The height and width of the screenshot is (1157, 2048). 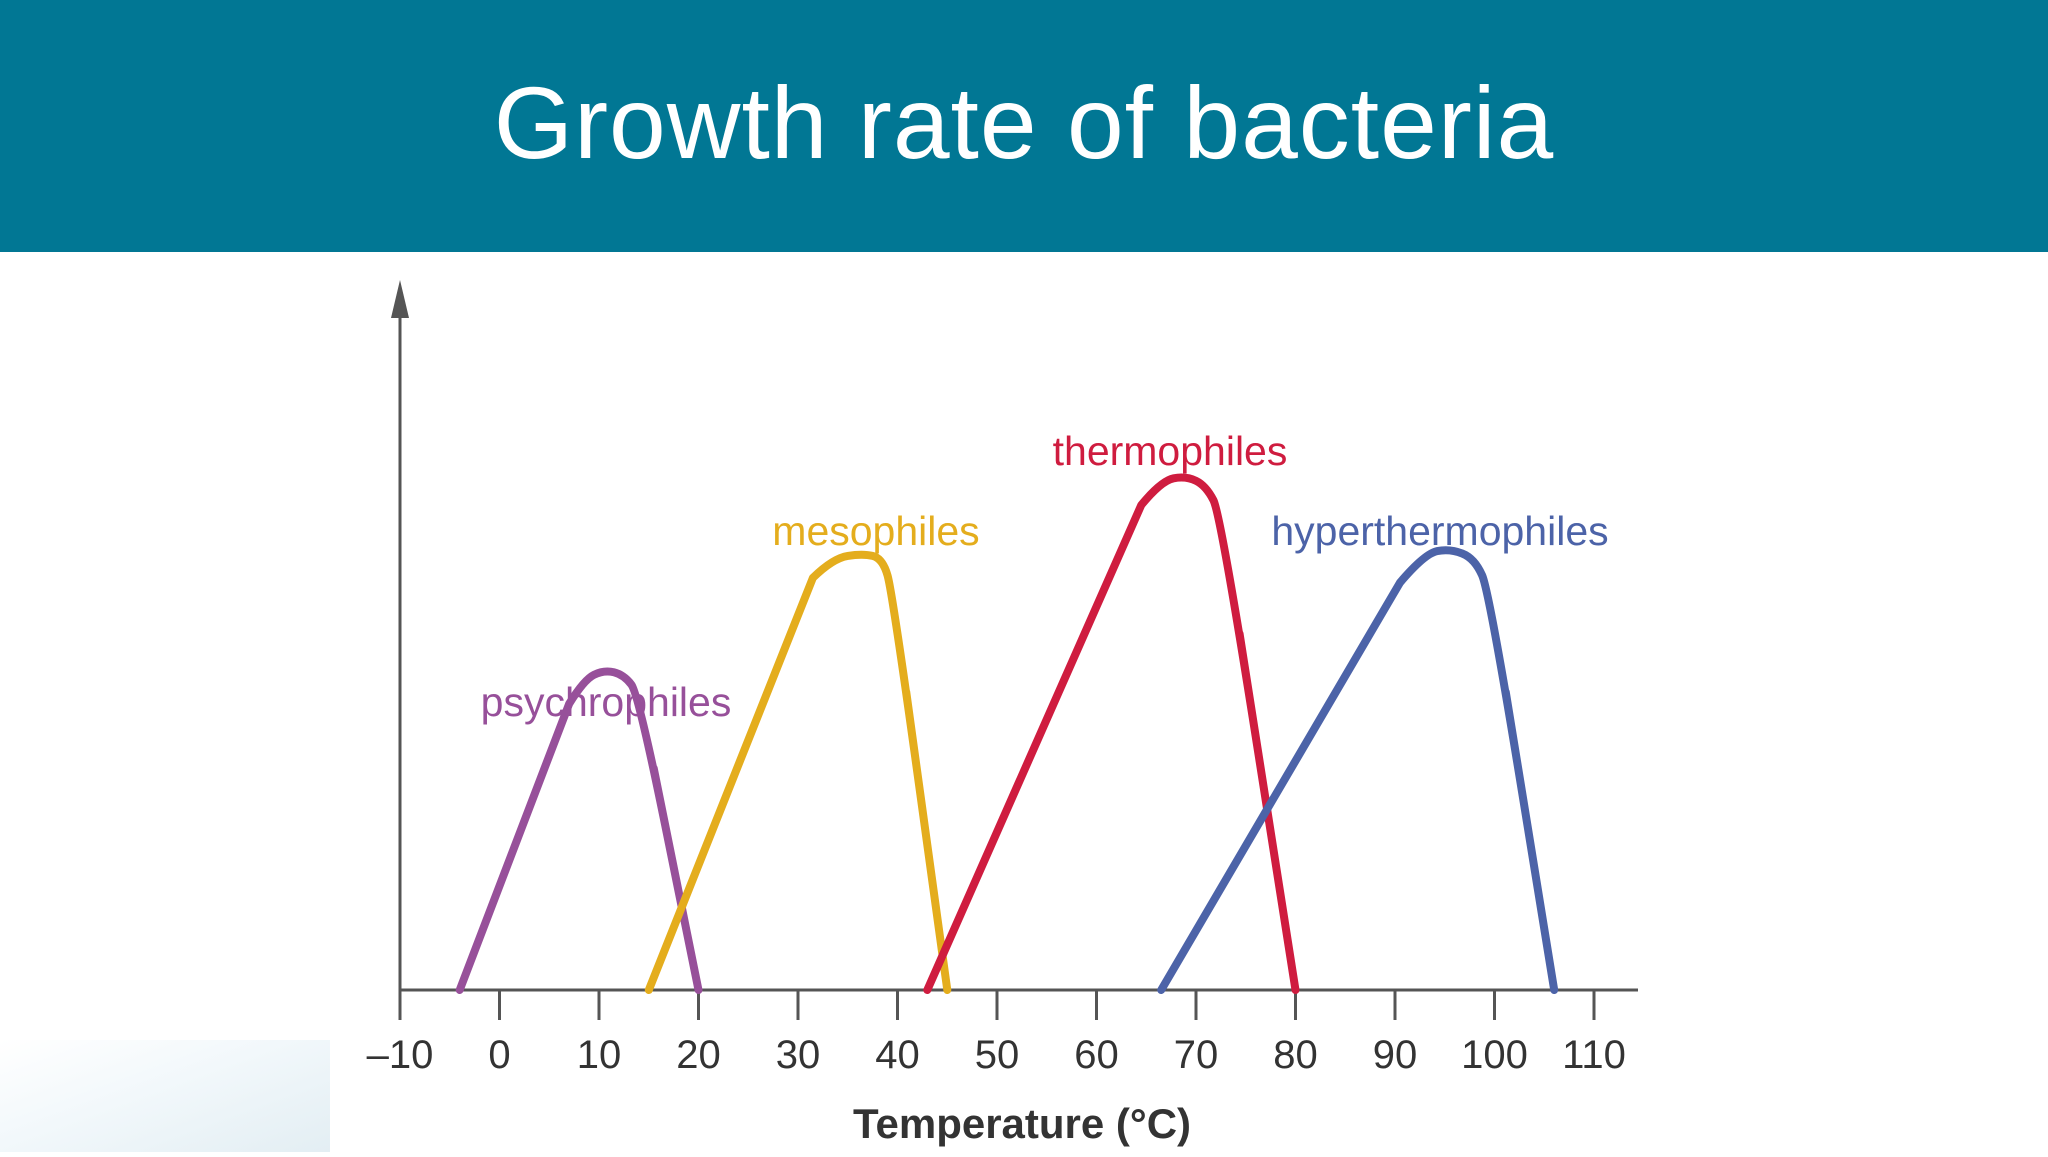 What do you see at coordinates (606, 702) in the screenshot?
I see `series-label-psychrophiles: psychrophiles` at bounding box center [606, 702].